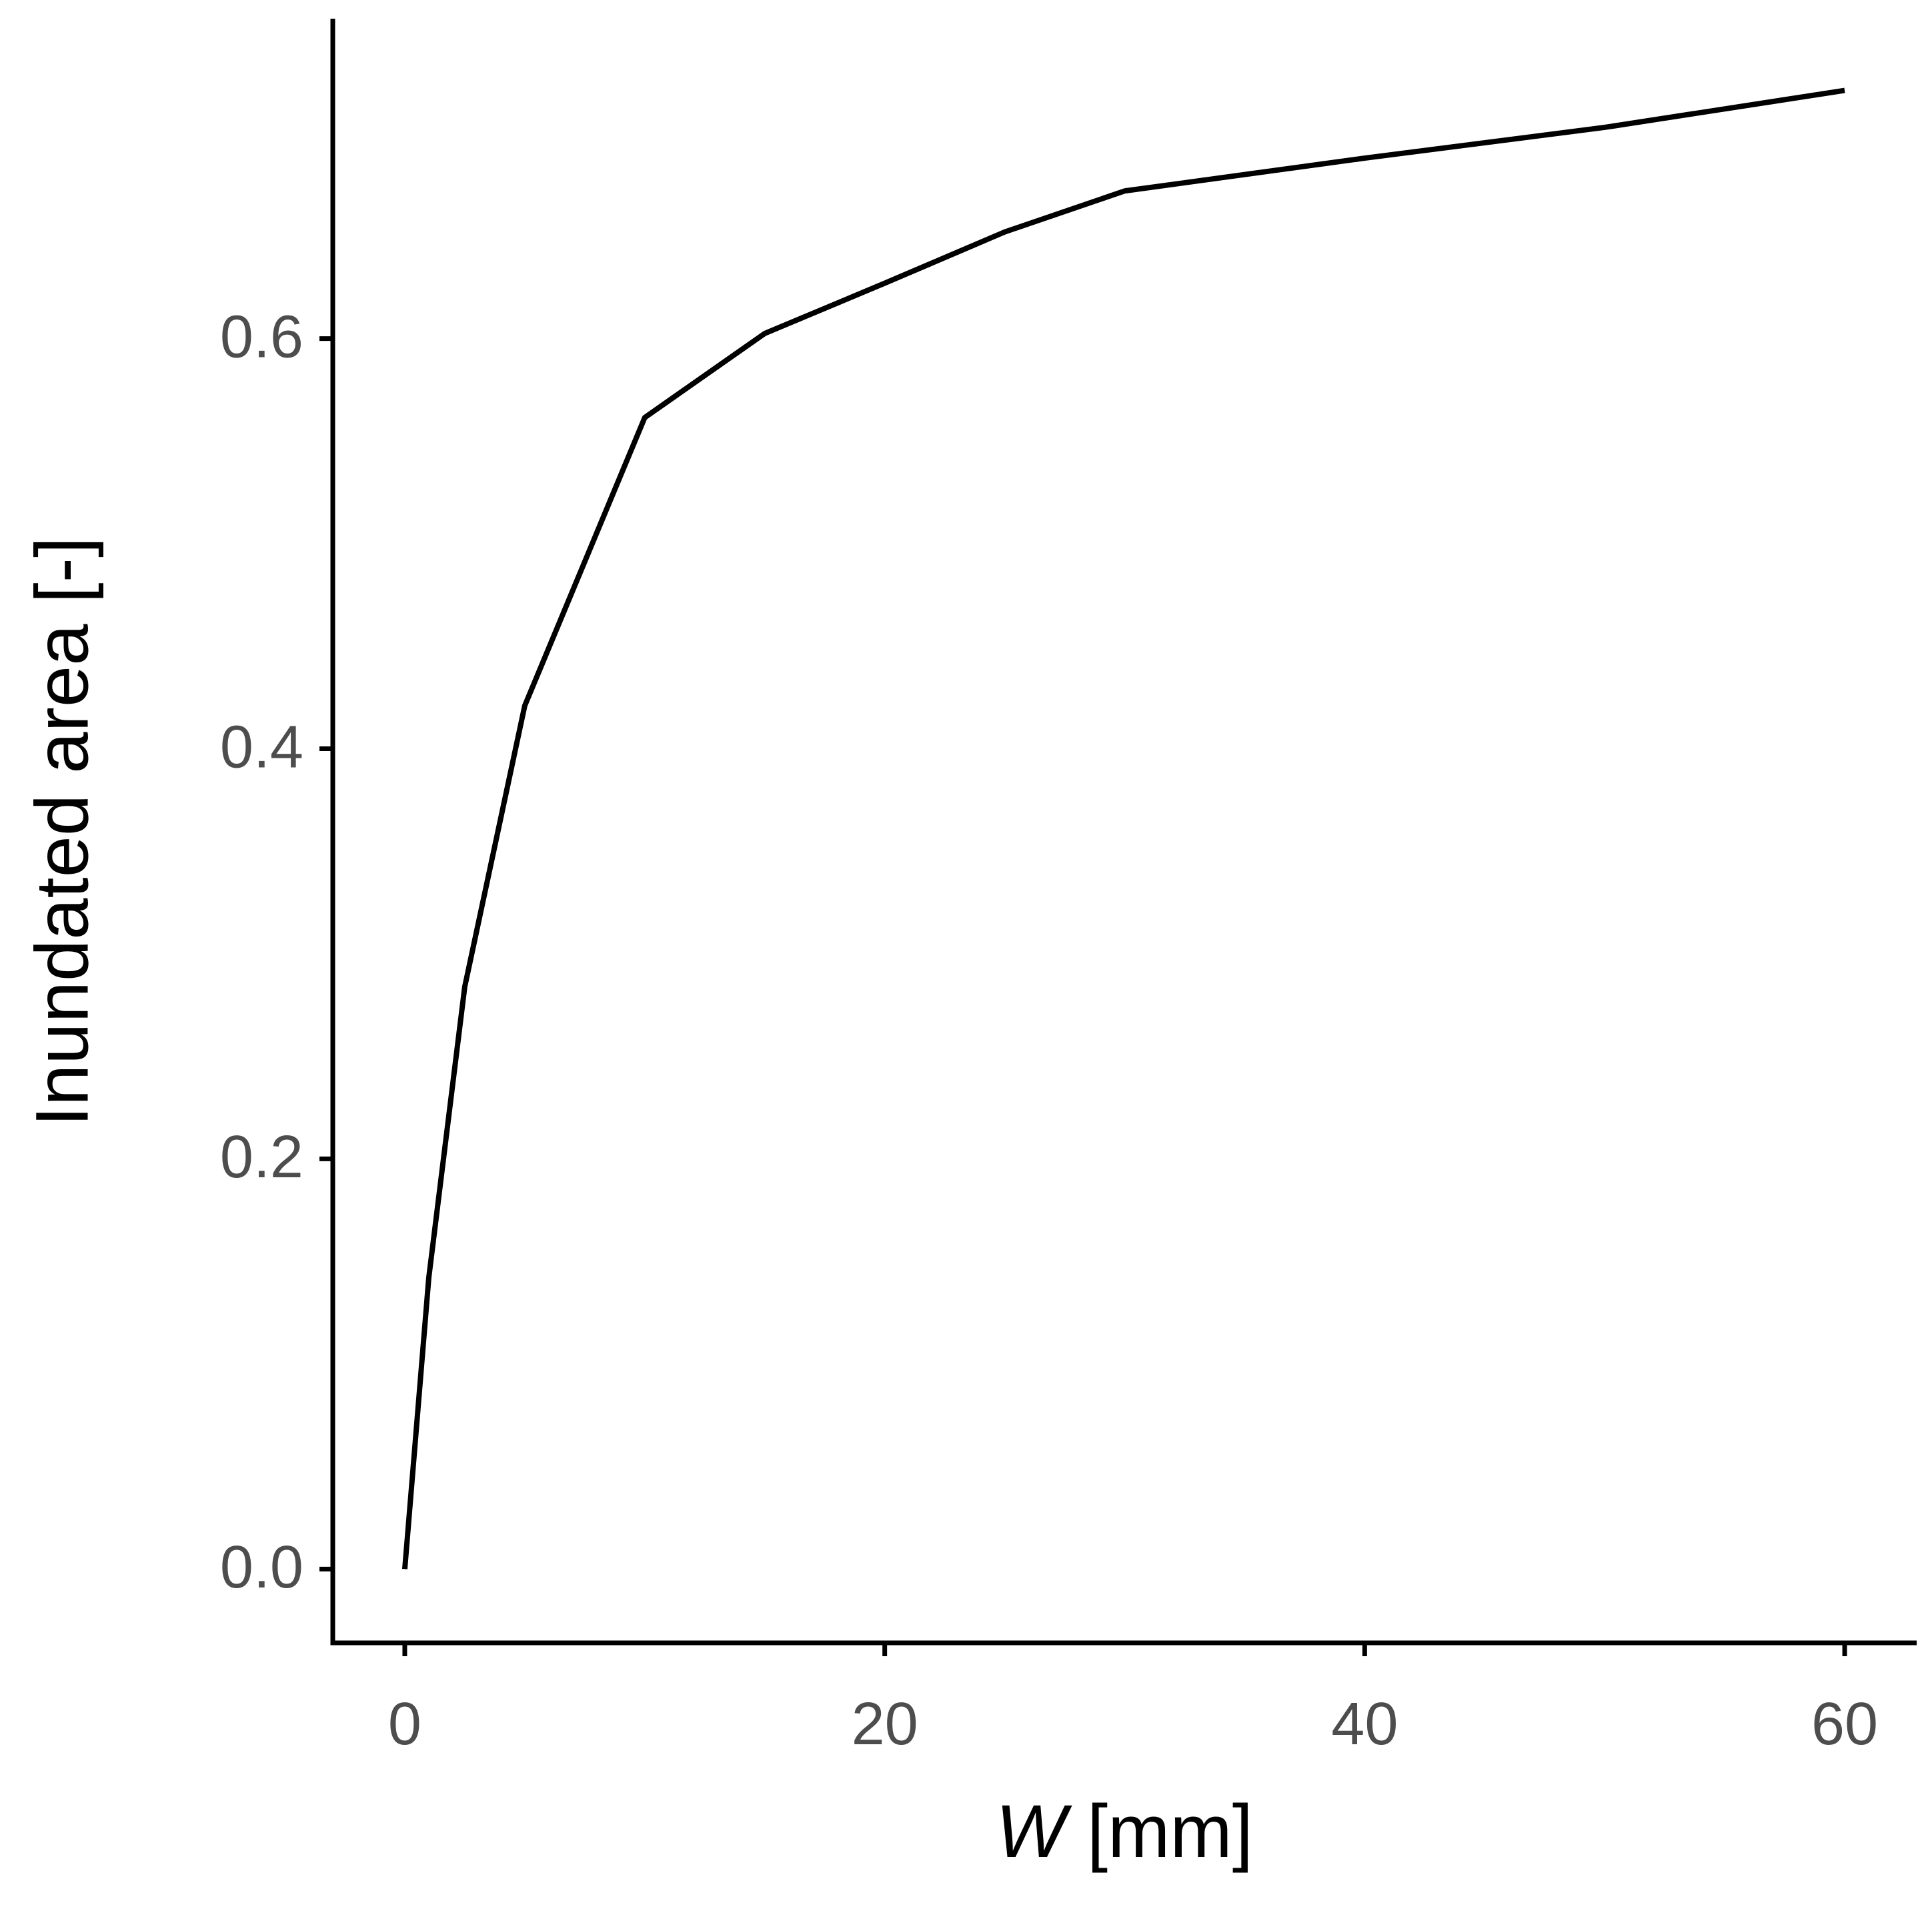 This screenshot has width=1932, height=1907. I want to click on x-axis-unit: [mm], so click(1170, 1832).